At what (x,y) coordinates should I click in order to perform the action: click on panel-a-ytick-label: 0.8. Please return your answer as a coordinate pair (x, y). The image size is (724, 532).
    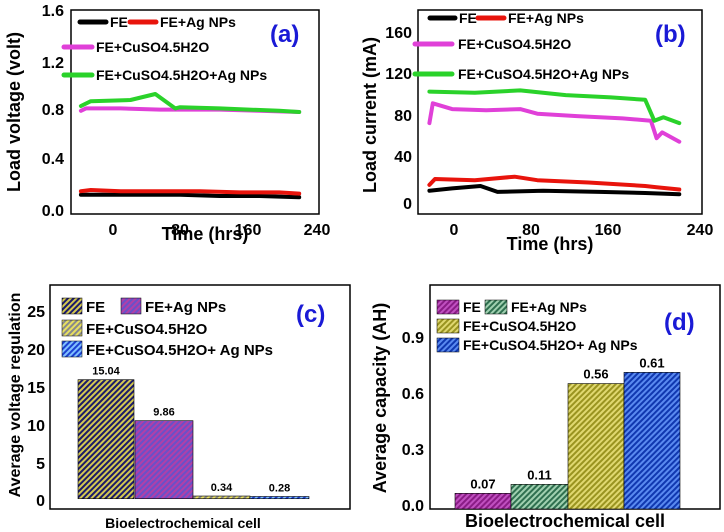
    Looking at the image, I should click on (53, 110).